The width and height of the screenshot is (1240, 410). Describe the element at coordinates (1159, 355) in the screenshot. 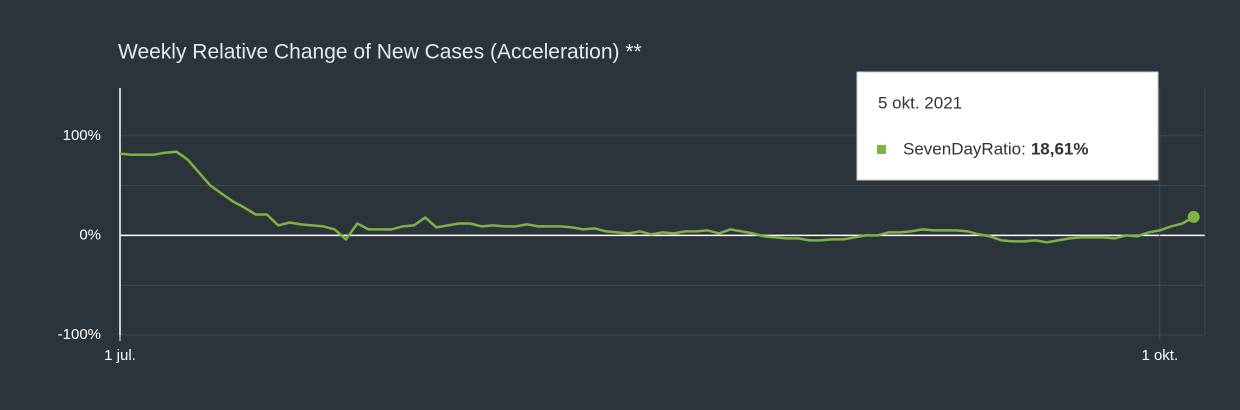

I see `x-tick-label: 1 okt.` at that location.